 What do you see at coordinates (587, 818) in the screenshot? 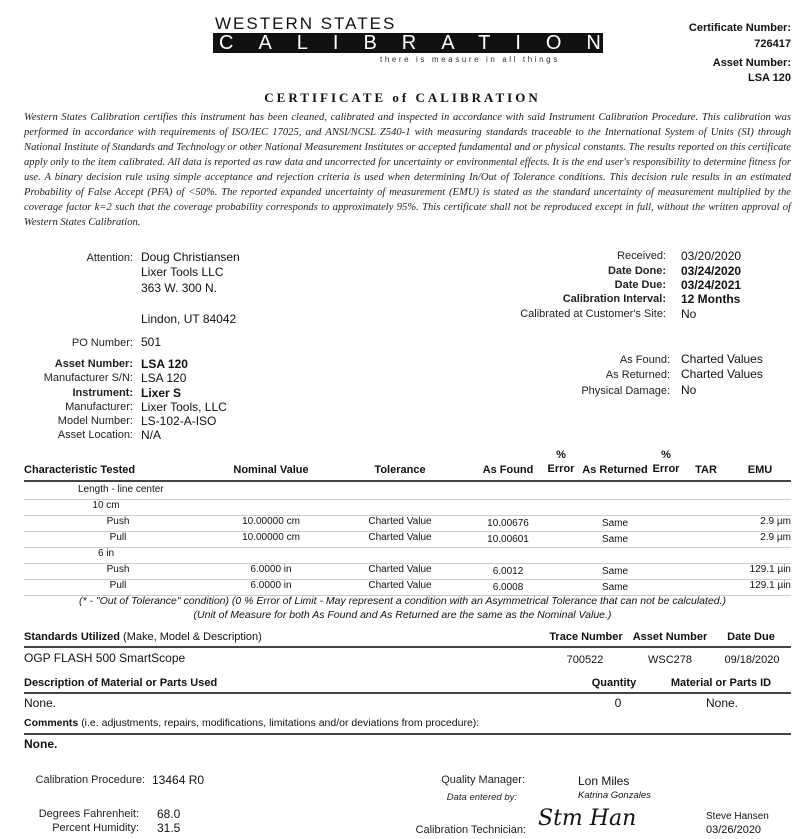
I see `technician-signature: Stm Han` at bounding box center [587, 818].